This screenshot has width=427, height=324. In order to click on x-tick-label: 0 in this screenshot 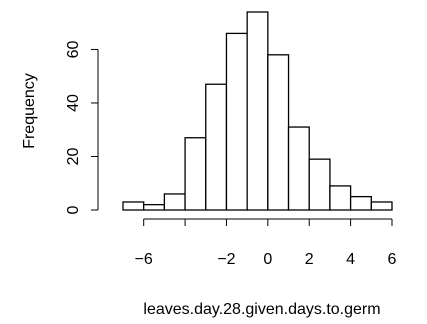, I will do `click(267, 259)`.